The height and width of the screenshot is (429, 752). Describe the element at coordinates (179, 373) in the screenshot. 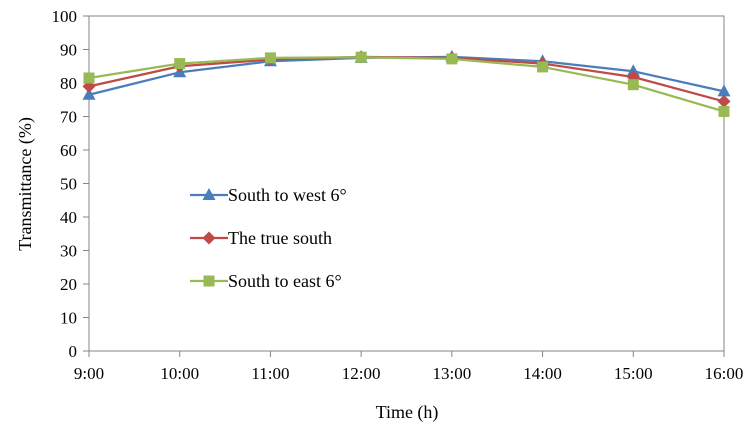

I see `x-tick-label: 10:00` at that location.